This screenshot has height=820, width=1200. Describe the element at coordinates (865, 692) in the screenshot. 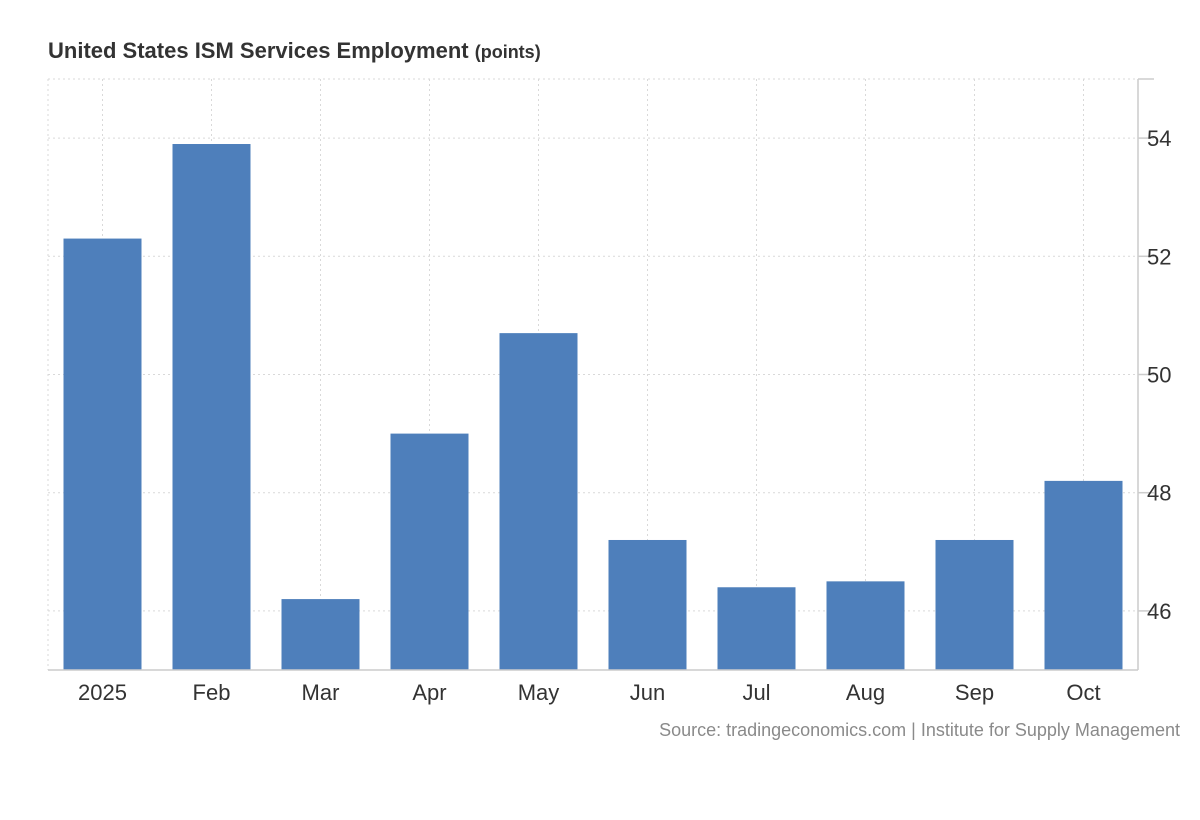

I see `x-tick-label: Aug` at that location.